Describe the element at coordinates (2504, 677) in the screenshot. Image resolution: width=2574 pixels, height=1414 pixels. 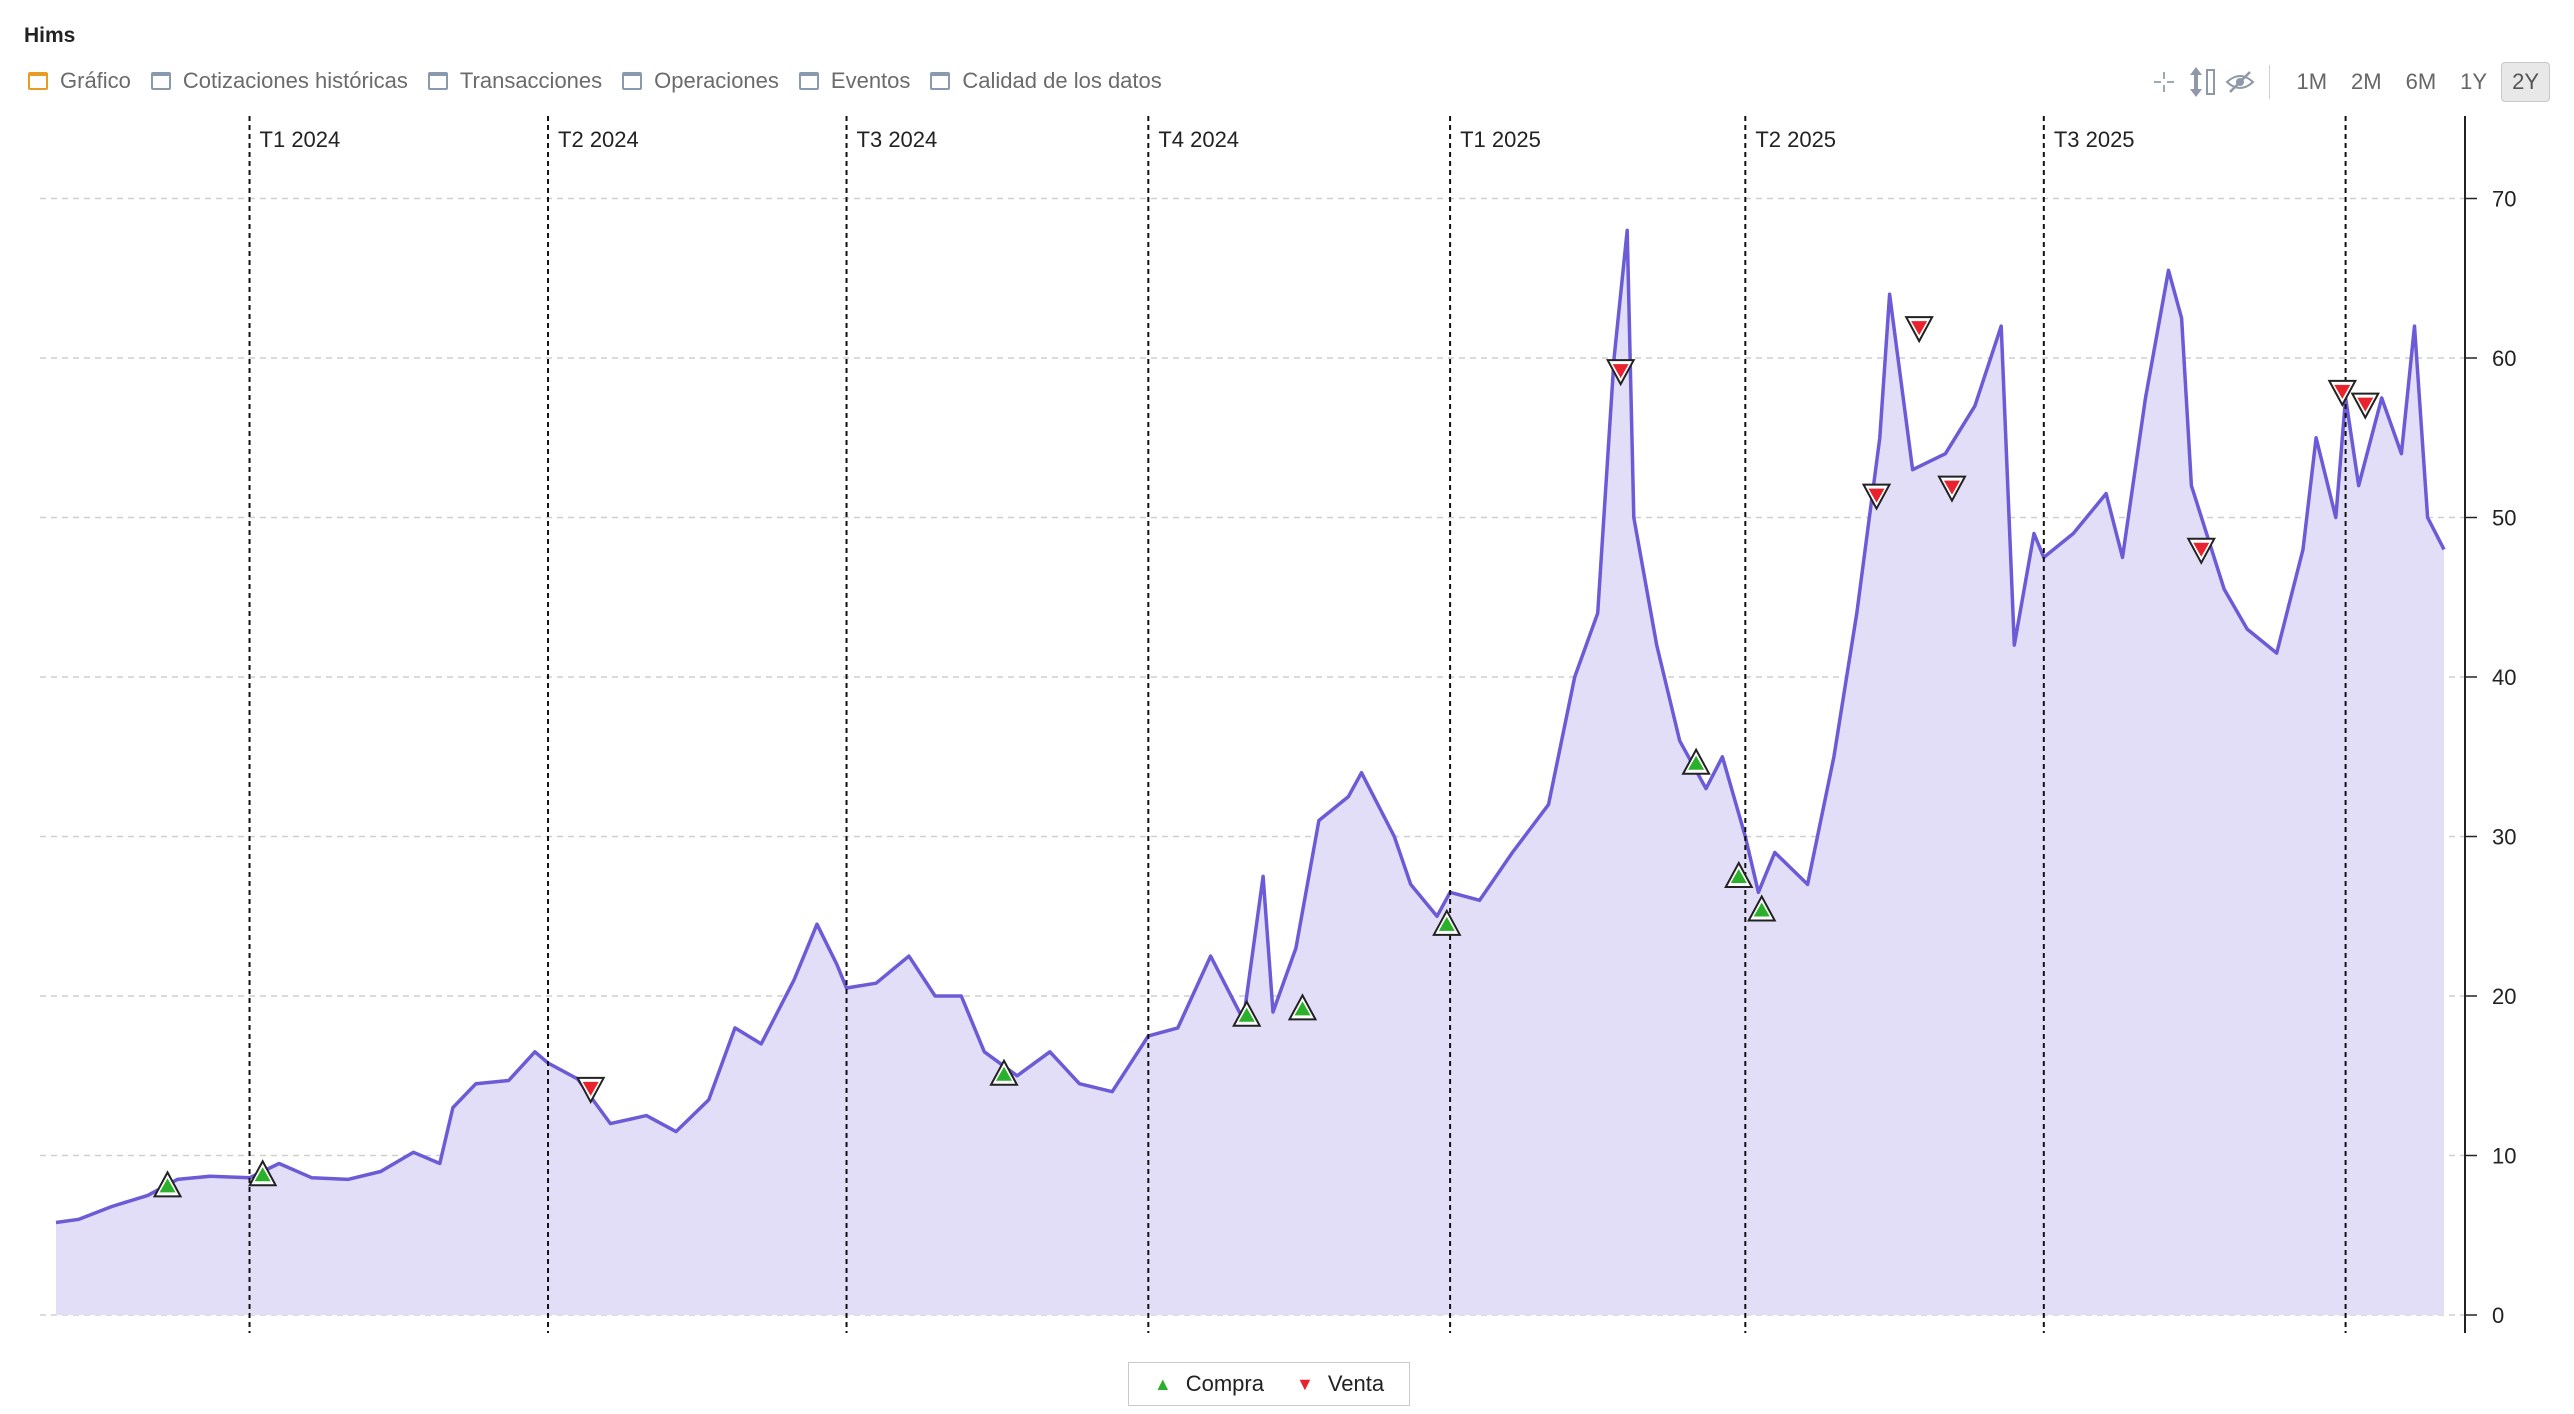
I see `y-tick-label: 40` at that location.